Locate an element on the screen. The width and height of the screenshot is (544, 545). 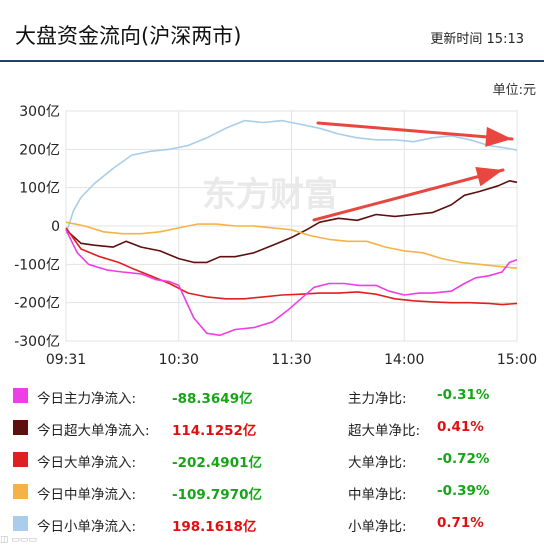
ratio-label: 大单净比: is located at coordinates (377, 463).